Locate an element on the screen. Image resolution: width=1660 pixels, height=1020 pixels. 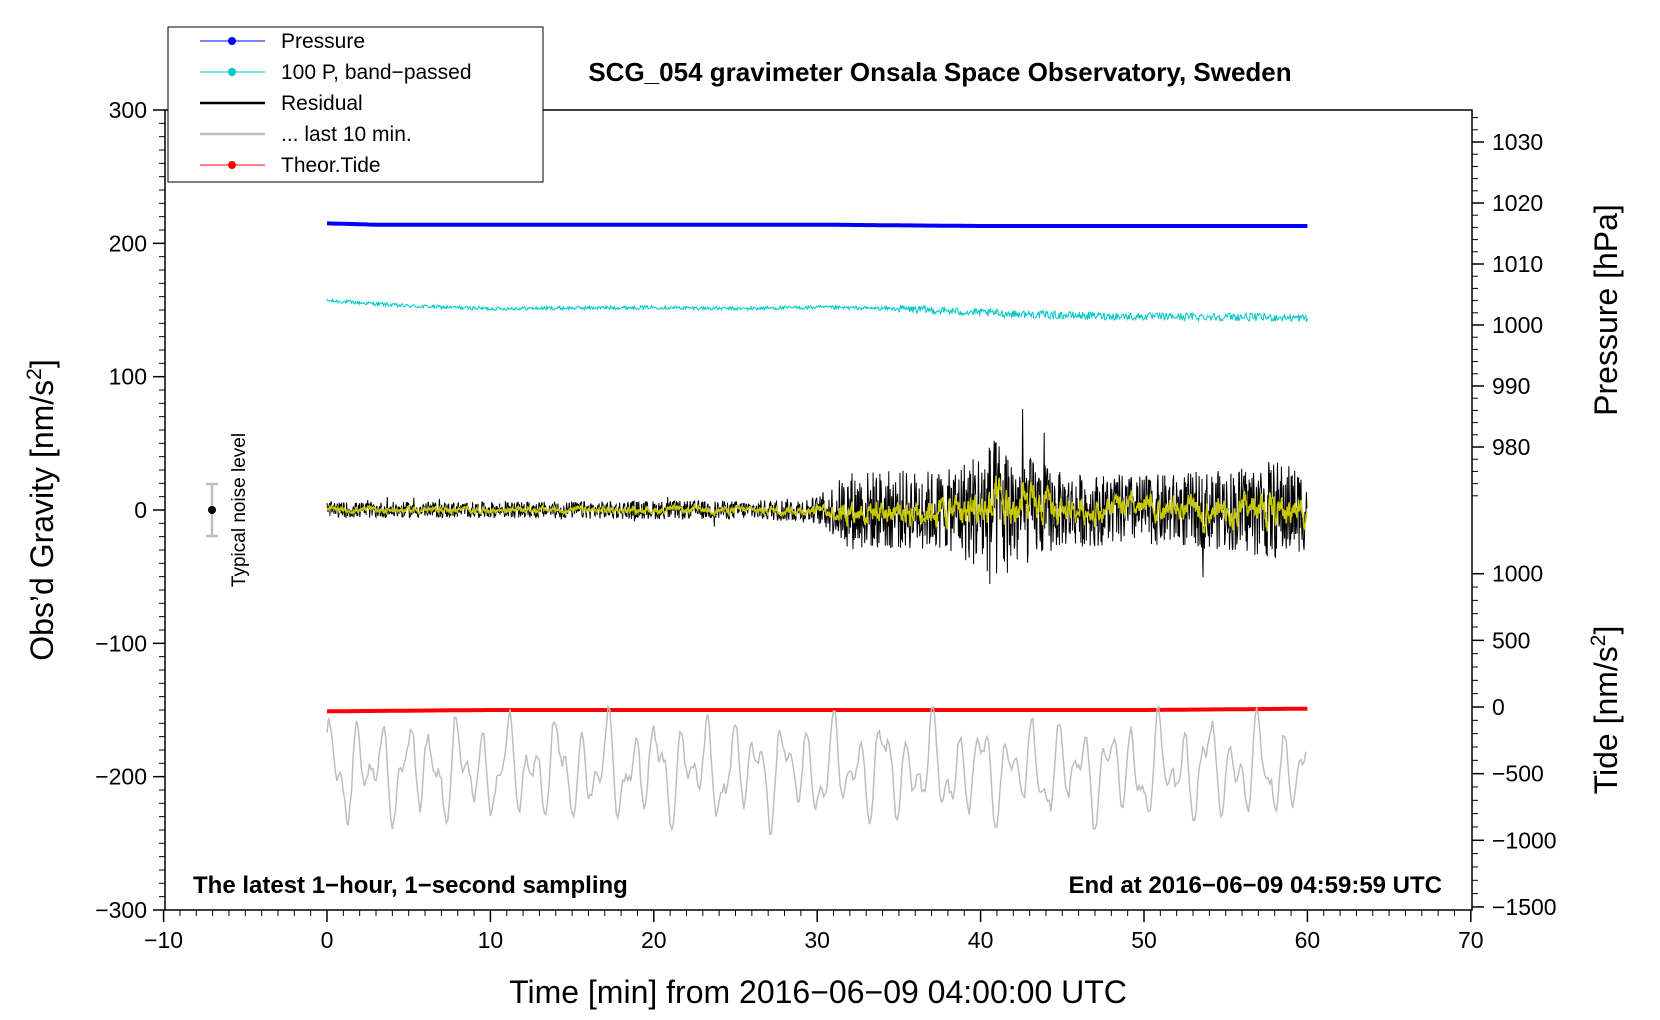
pressure-tick-label: 1000 is located at coordinates (1517, 325).